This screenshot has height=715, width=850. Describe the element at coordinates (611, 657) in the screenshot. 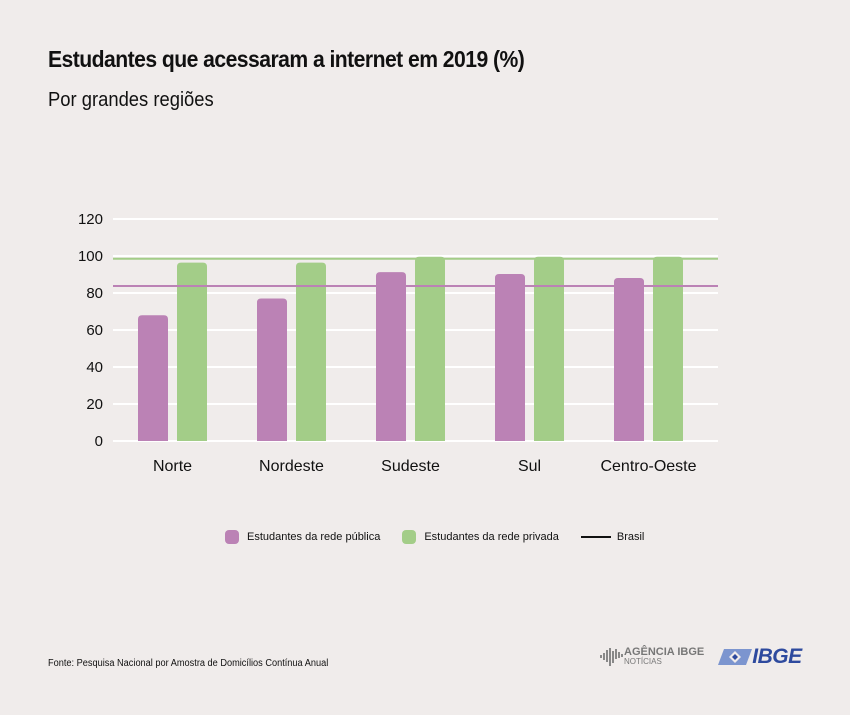

I see `agencia-bars-icon` at that location.